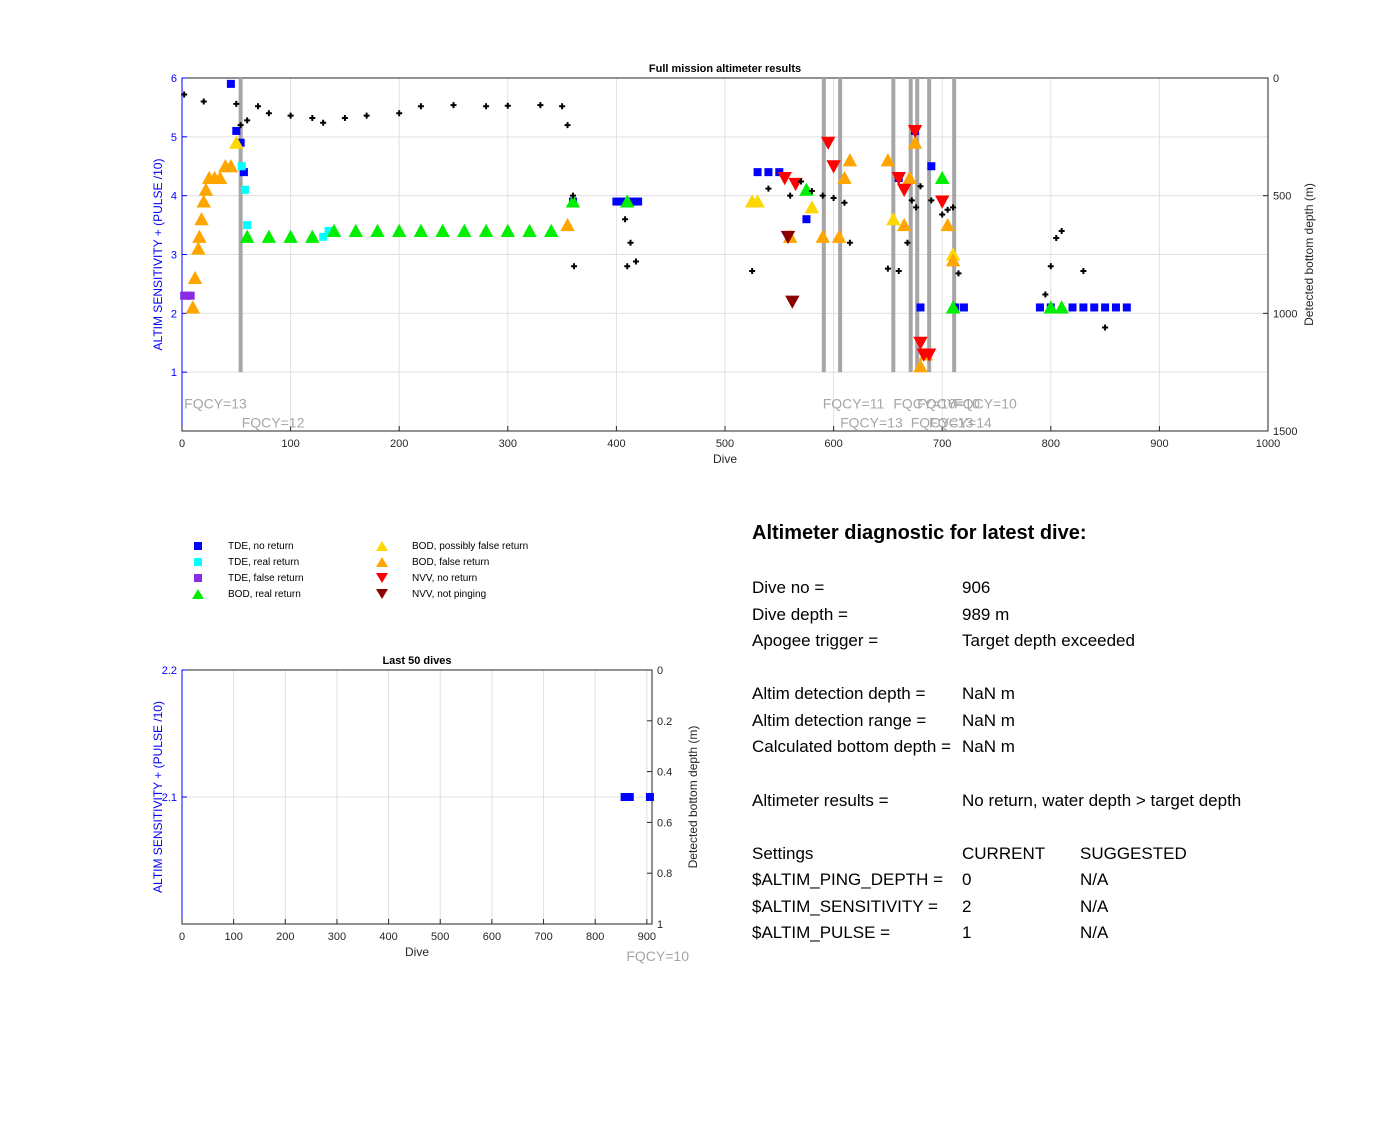 The height and width of the screenshot is (1140, 1400). What do you see at coordinates (445, 578) in the screenshot?
I see `legend-label: NVV, no return` at bounding box center [445, 578].